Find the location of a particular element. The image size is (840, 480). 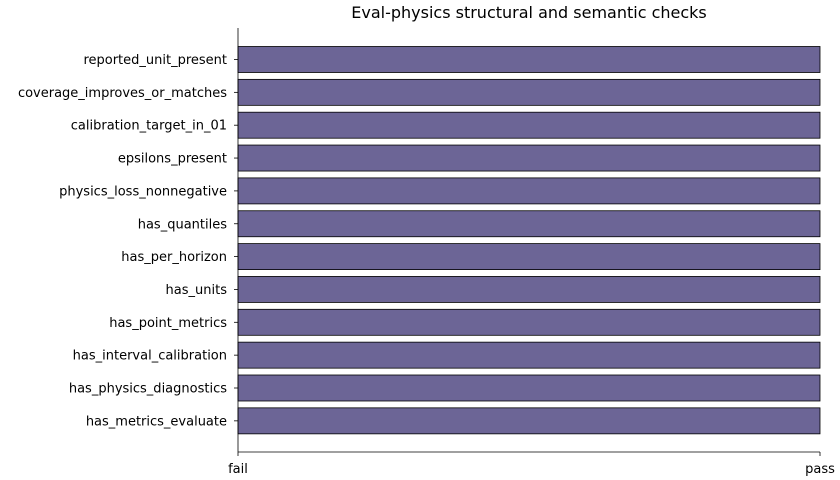

bar-has-per-horizon is located at coordinates (529, 257).